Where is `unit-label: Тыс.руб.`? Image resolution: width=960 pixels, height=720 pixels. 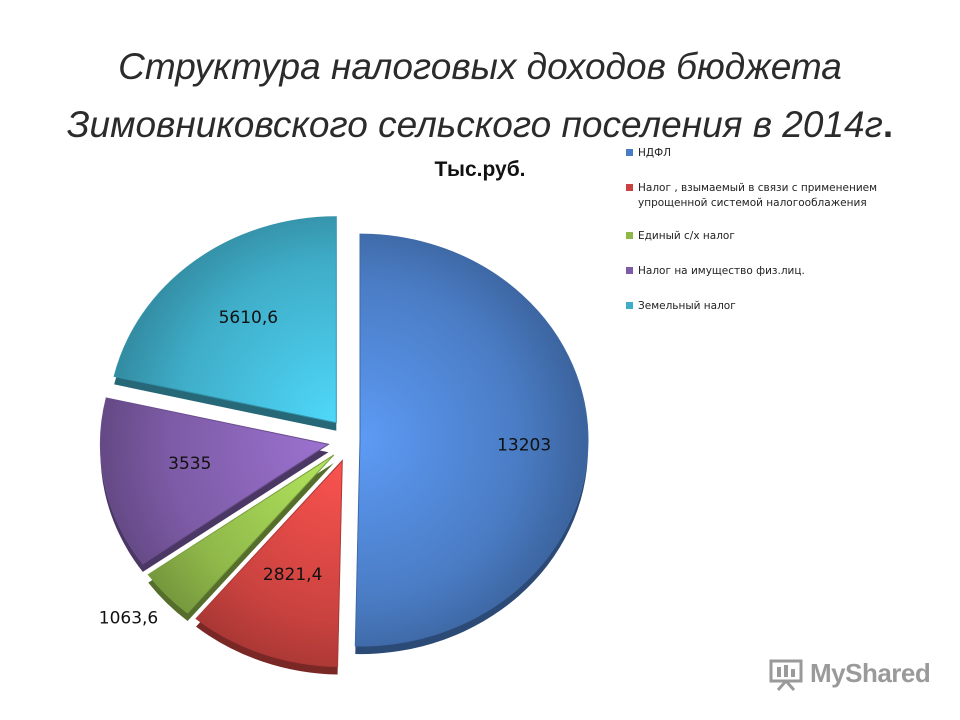 unit-label: Тыс.руб. is located at coordinates (480, 169).